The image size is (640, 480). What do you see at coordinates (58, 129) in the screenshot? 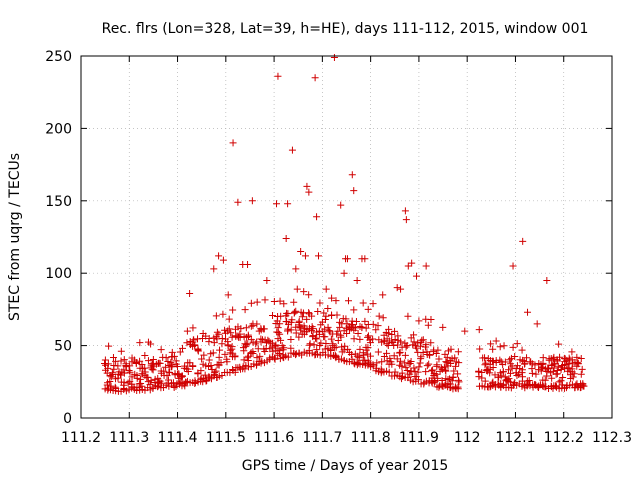
I see `y-tick-label: 200` at bounding box center [58, 129].